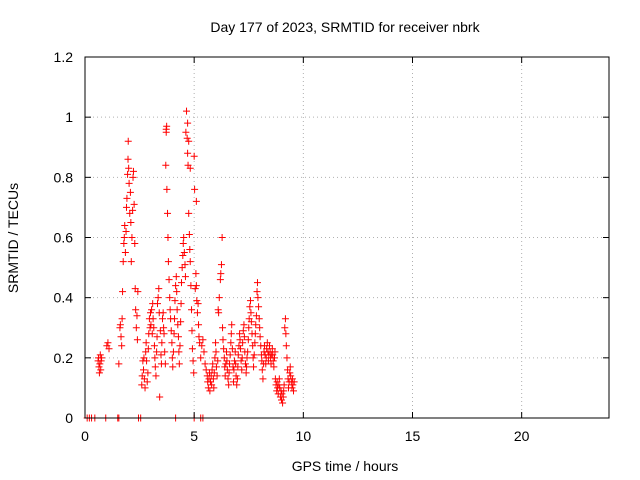  What do you see at coordinates (64, 358) in the screenshot?
I see `y-tick-label: 0.2` at bounding box center [64, 358].